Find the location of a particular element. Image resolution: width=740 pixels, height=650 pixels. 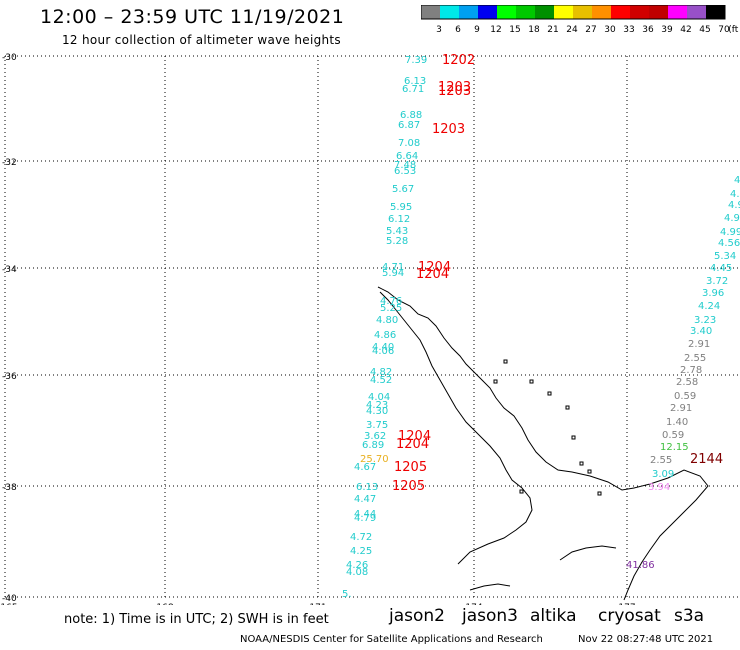

wave-height-value: 4.76 is located at coordinates (391, 301).